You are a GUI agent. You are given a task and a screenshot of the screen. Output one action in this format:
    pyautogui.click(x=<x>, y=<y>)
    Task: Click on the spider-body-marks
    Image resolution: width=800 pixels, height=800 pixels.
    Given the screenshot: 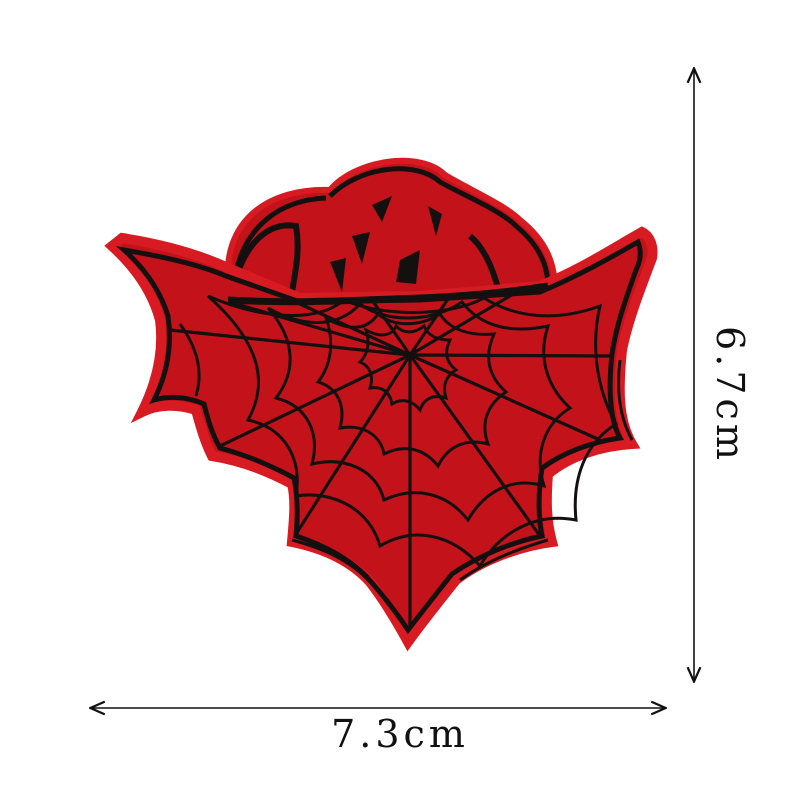 What is the action you would take?
    pyautogui.click(x=386, y=244)
    